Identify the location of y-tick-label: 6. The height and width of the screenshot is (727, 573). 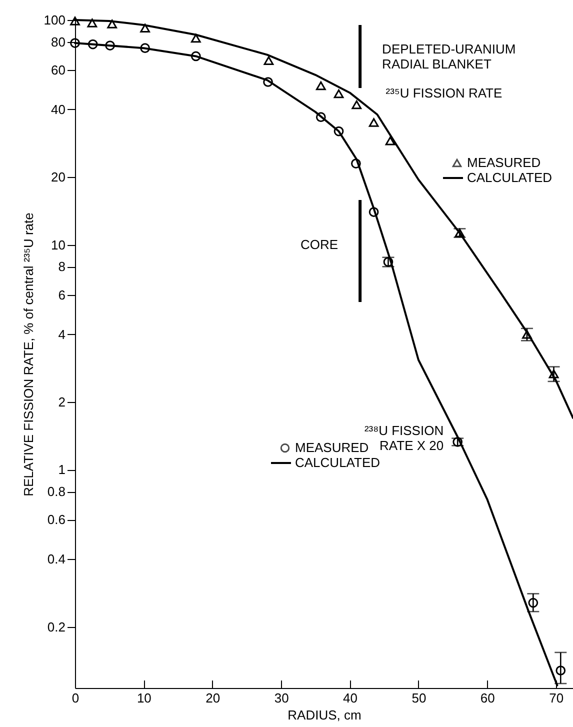
(62, 294).